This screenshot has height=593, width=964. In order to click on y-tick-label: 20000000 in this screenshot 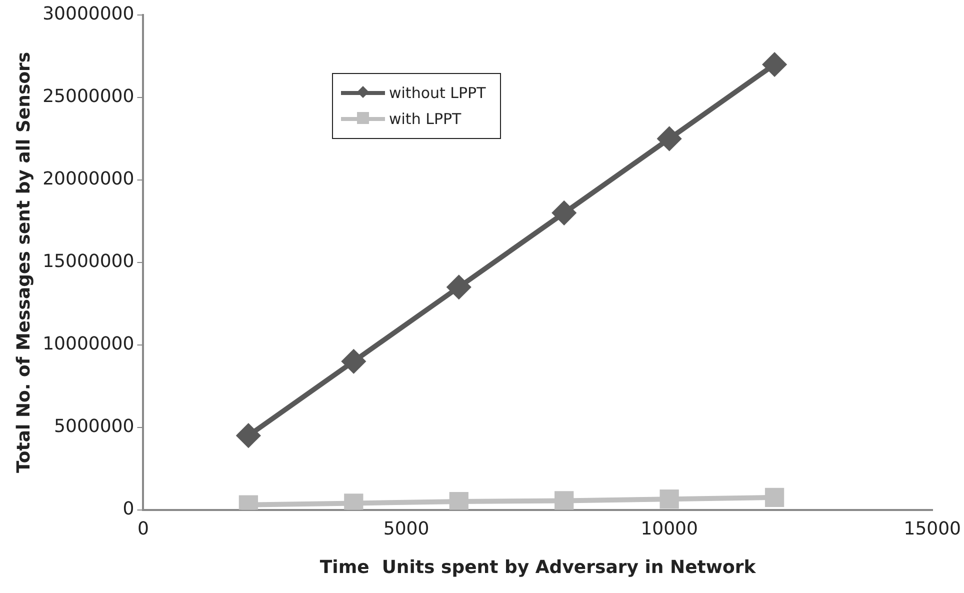, I will do `click(88, 179)`.